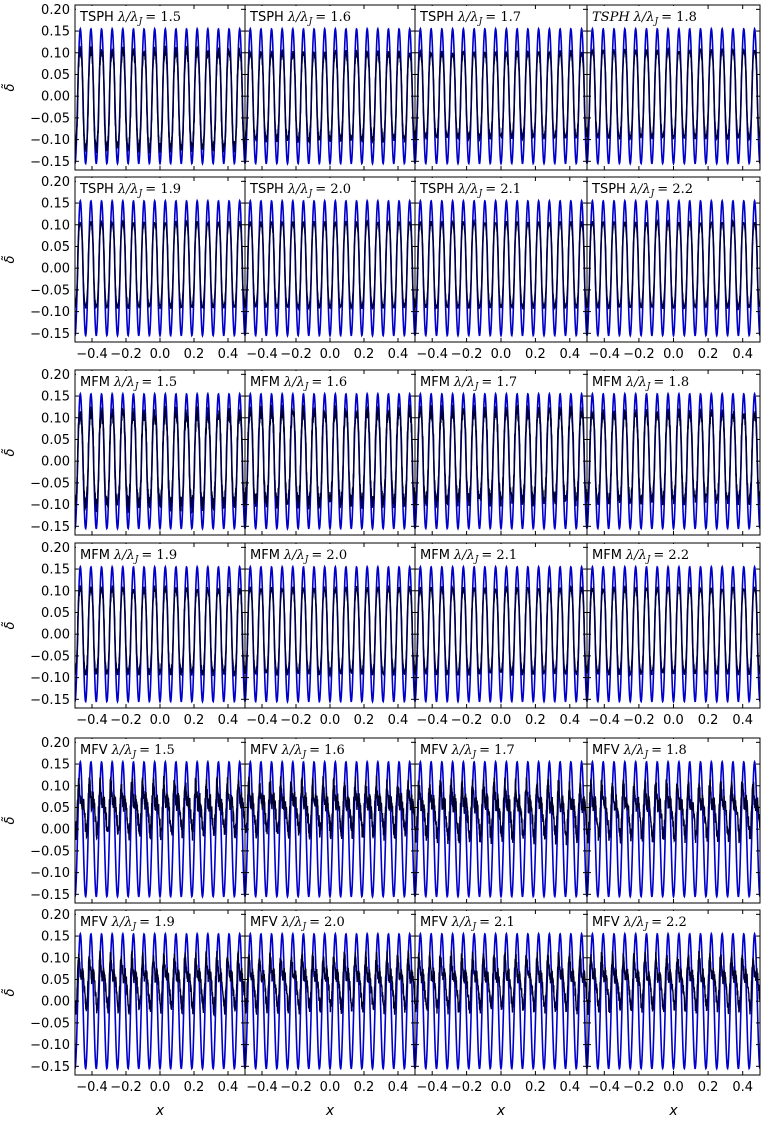 This screenshot has width=763, height=1134. What do you see at coordinates (55, 743) in the screenshot?
I see `y-tick-label: 0.20` at bounding box center [55, 743].